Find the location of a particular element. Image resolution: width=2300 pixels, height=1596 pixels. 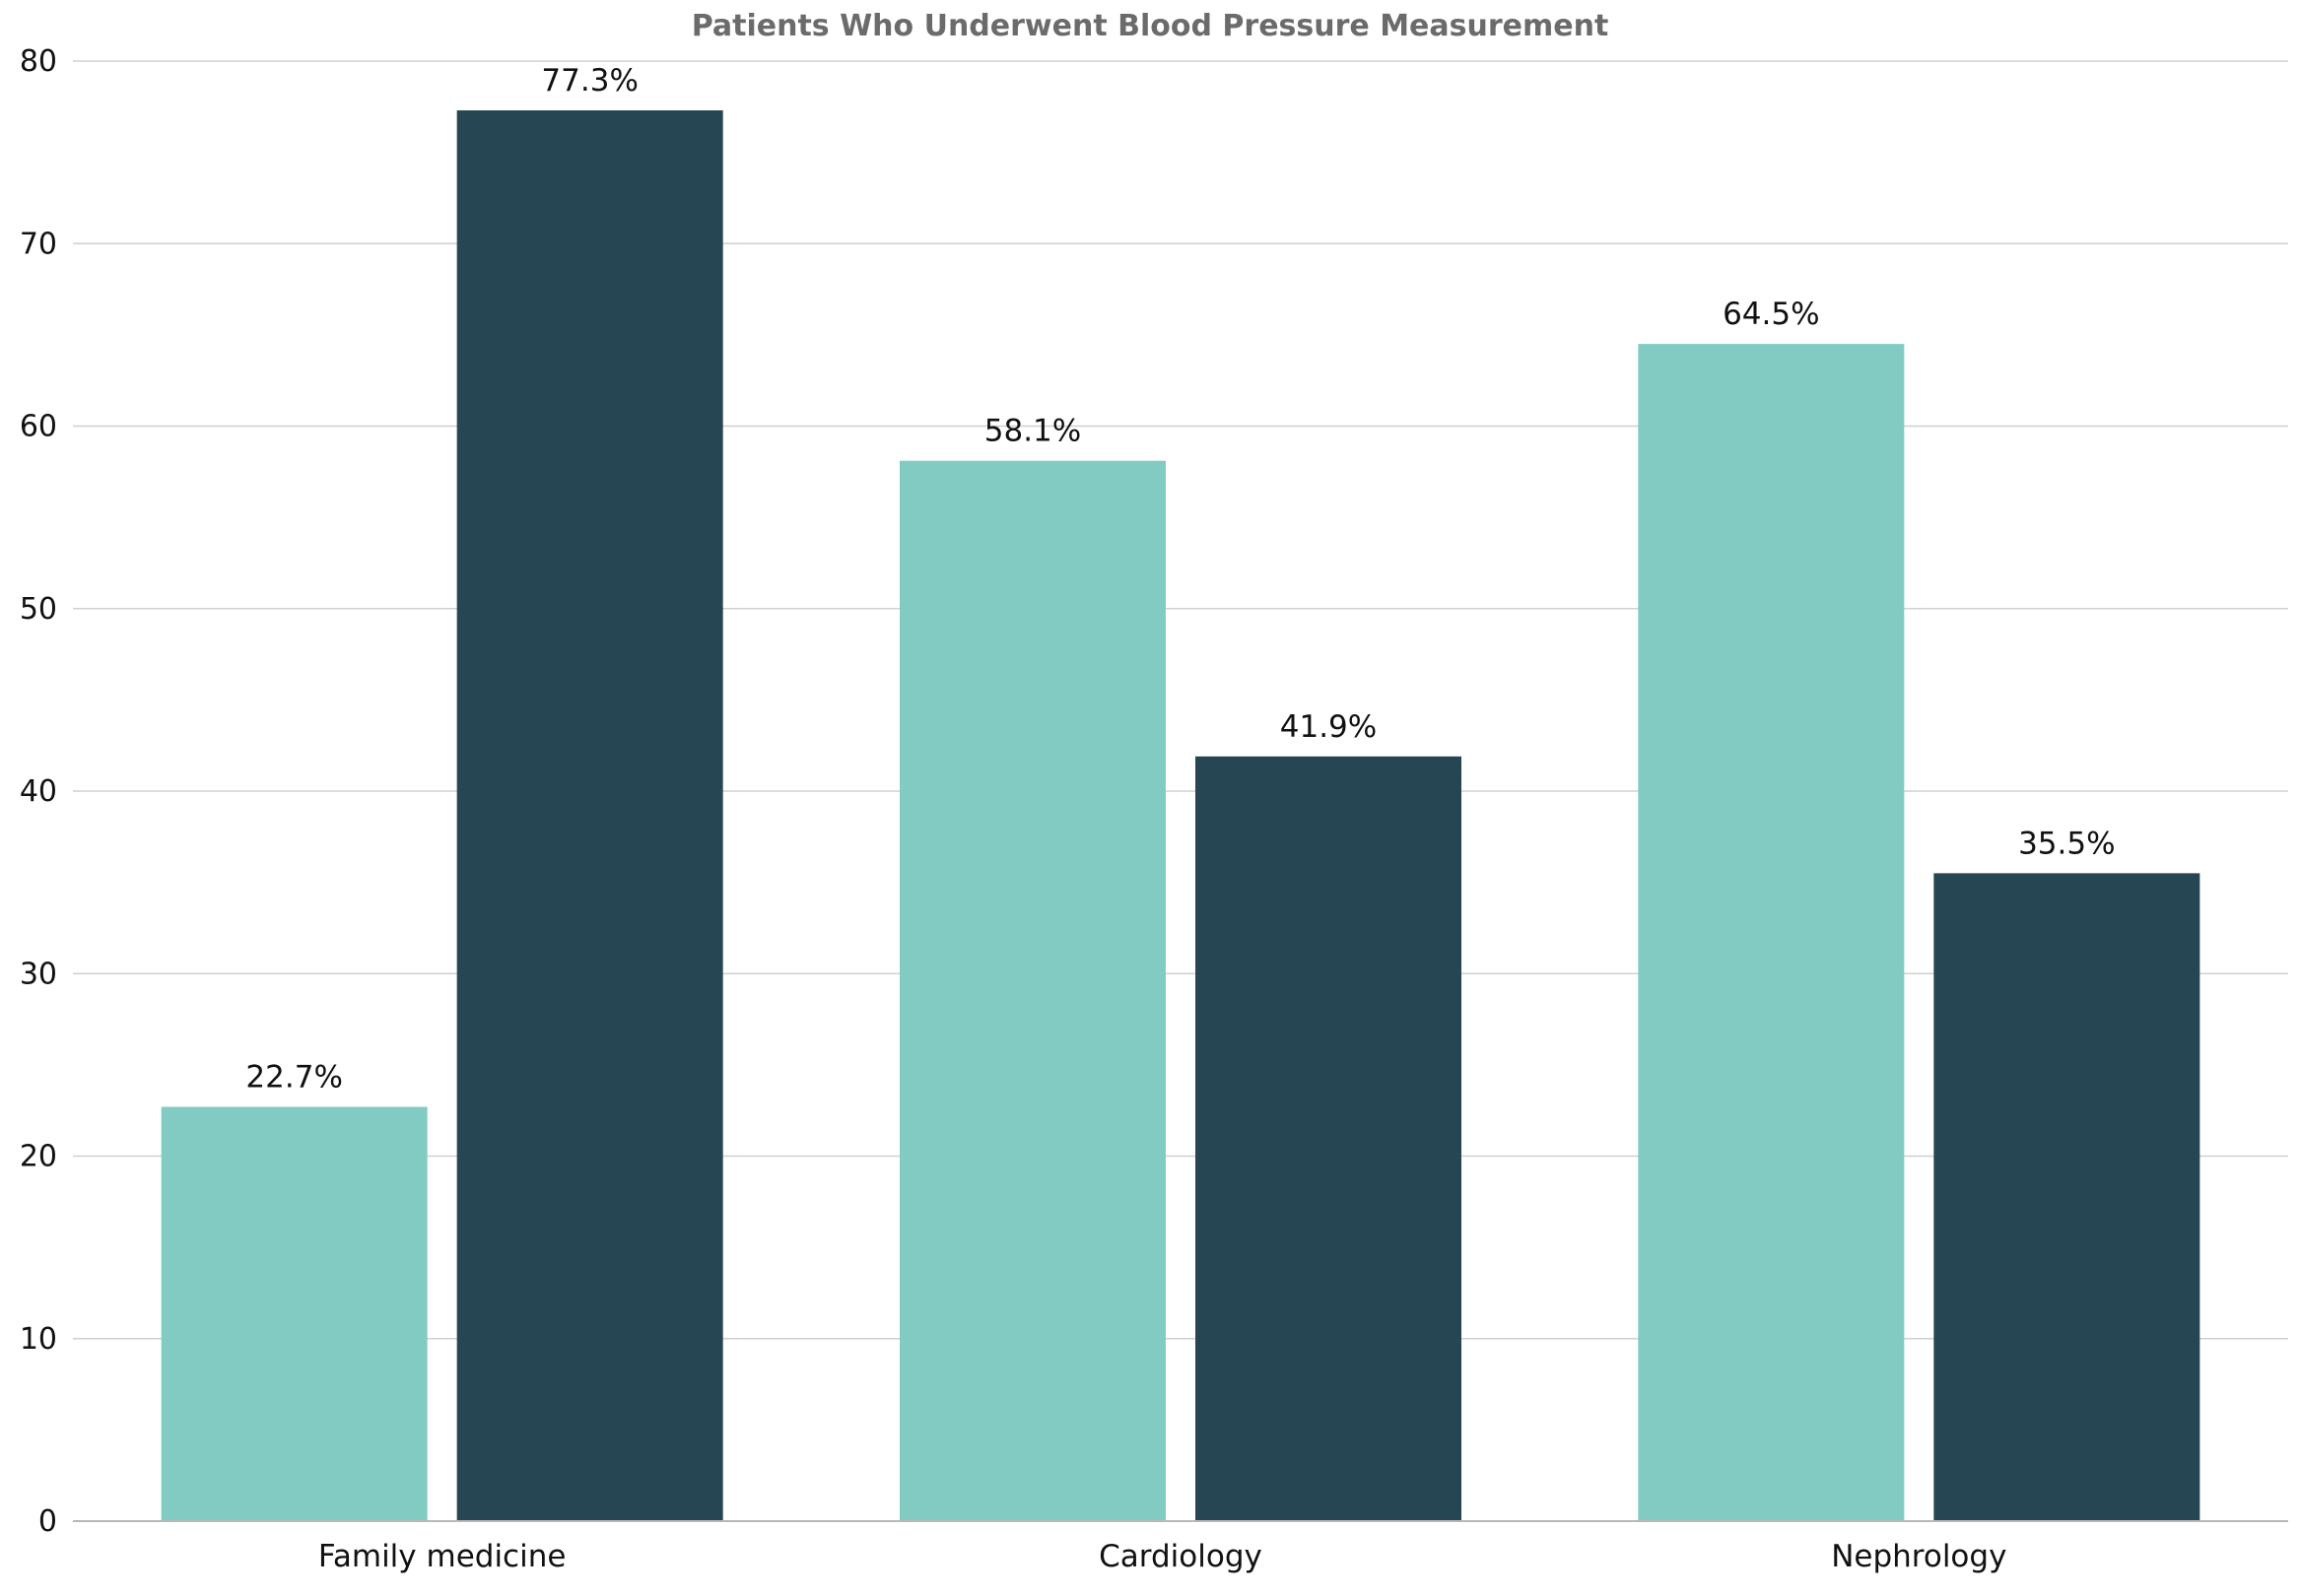

bar-series1-nephrology is located at coordinates (1771, 933).